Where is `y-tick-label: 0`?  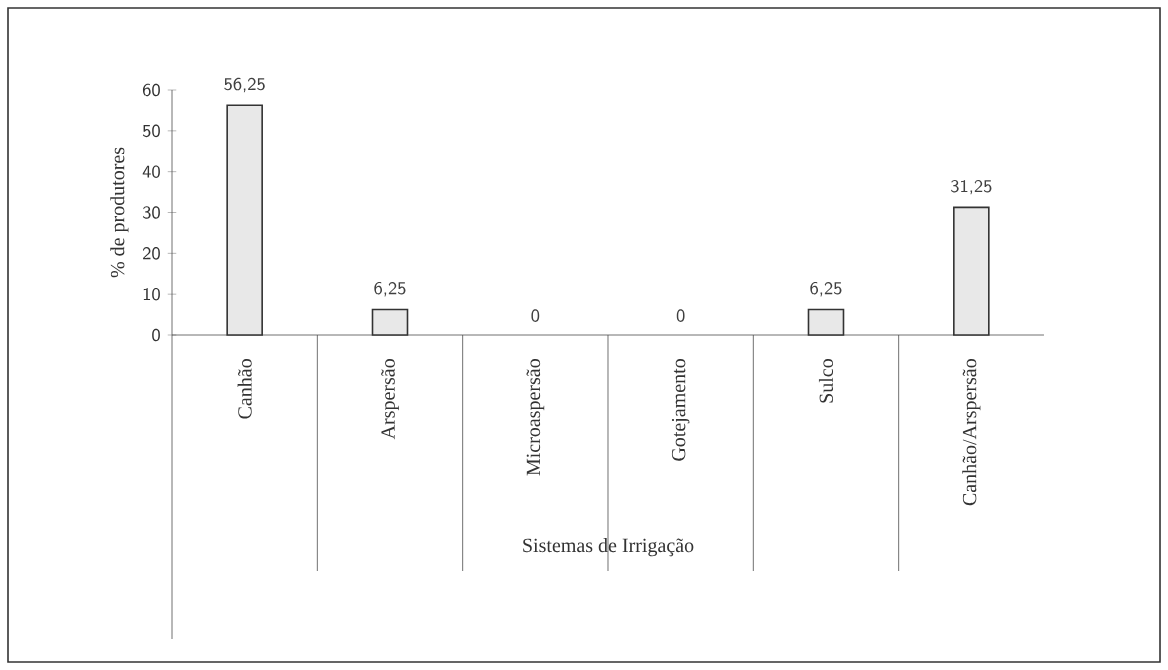 y-tick-label: 0 is located at coordinates (156, 335).